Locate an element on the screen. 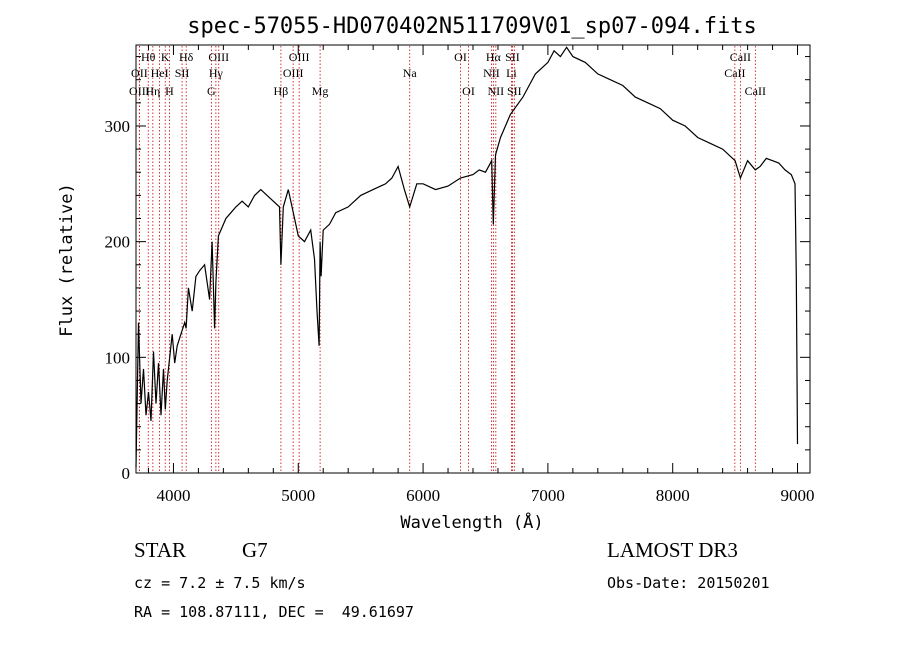 Image resolution: width=900 pixels, height=649 pixels. spectral-line-label: G is located at coordinates (211, 91).